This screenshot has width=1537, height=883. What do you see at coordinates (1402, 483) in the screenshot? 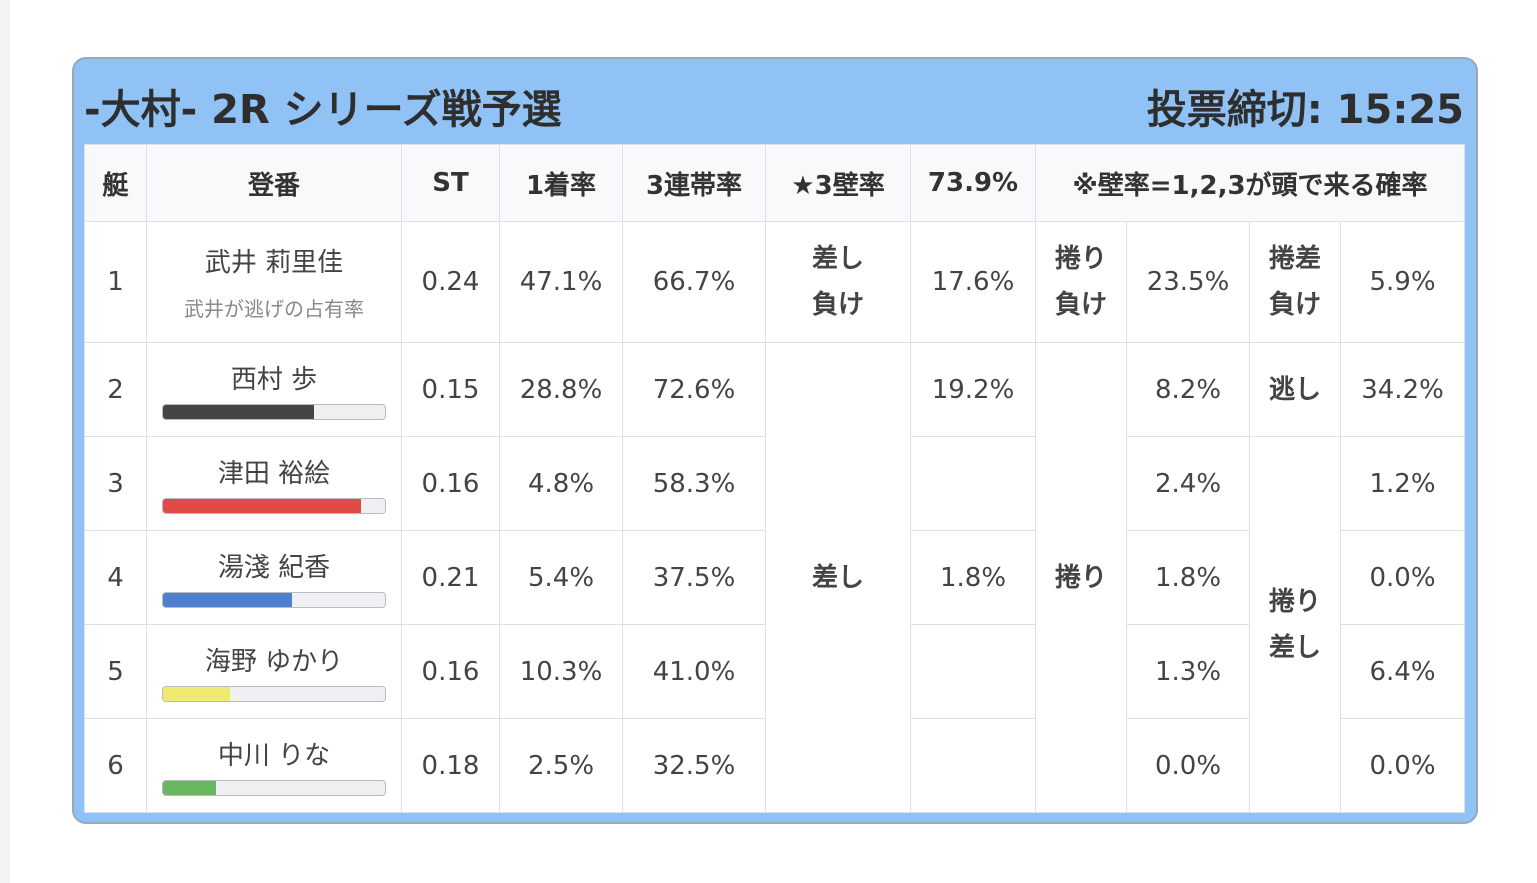
I see `makuri-sashi-value: 1.2%` at bounding box center [1402, 483].